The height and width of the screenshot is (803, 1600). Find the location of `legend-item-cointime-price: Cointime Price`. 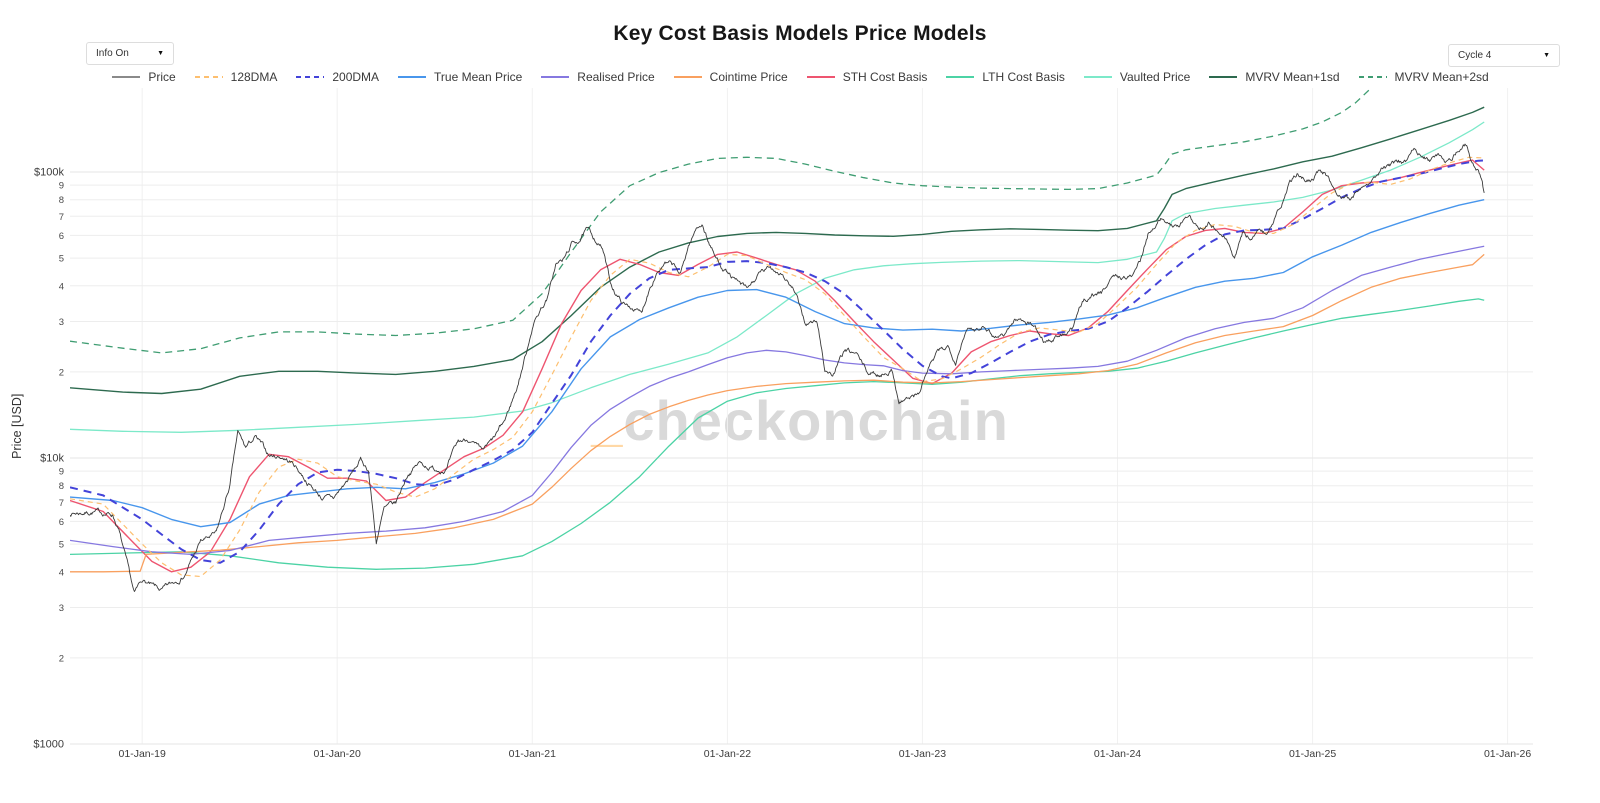

legend-item-cointime-price: Cointime Price is located at coordinates (730, 77).